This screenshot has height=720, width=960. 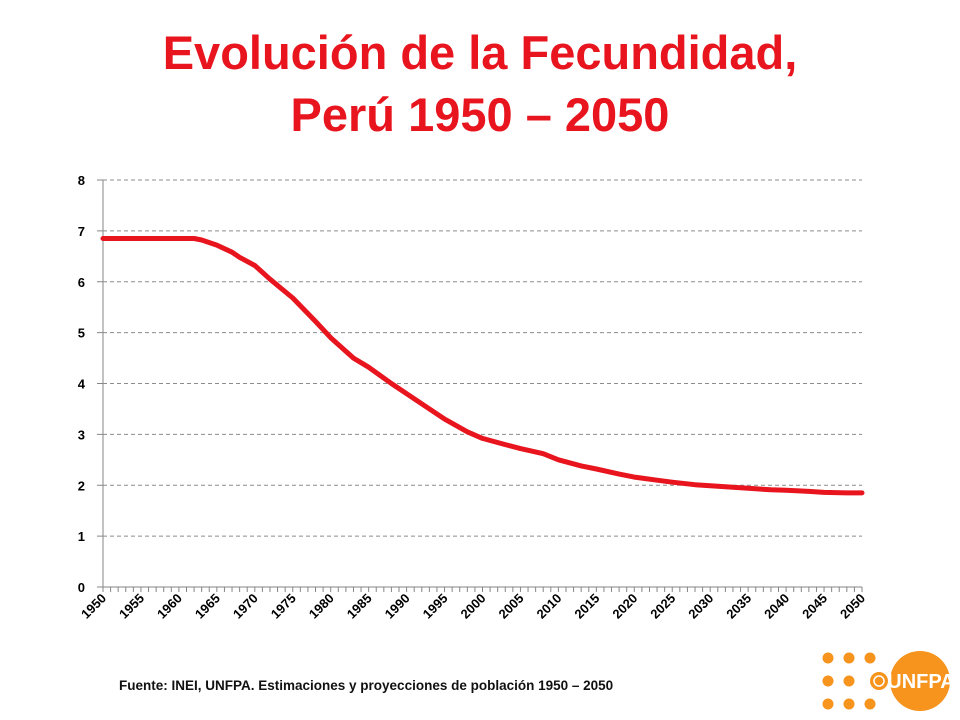 I want to click on x-tick-label-1975: 1975, so click(x=283, y=606).